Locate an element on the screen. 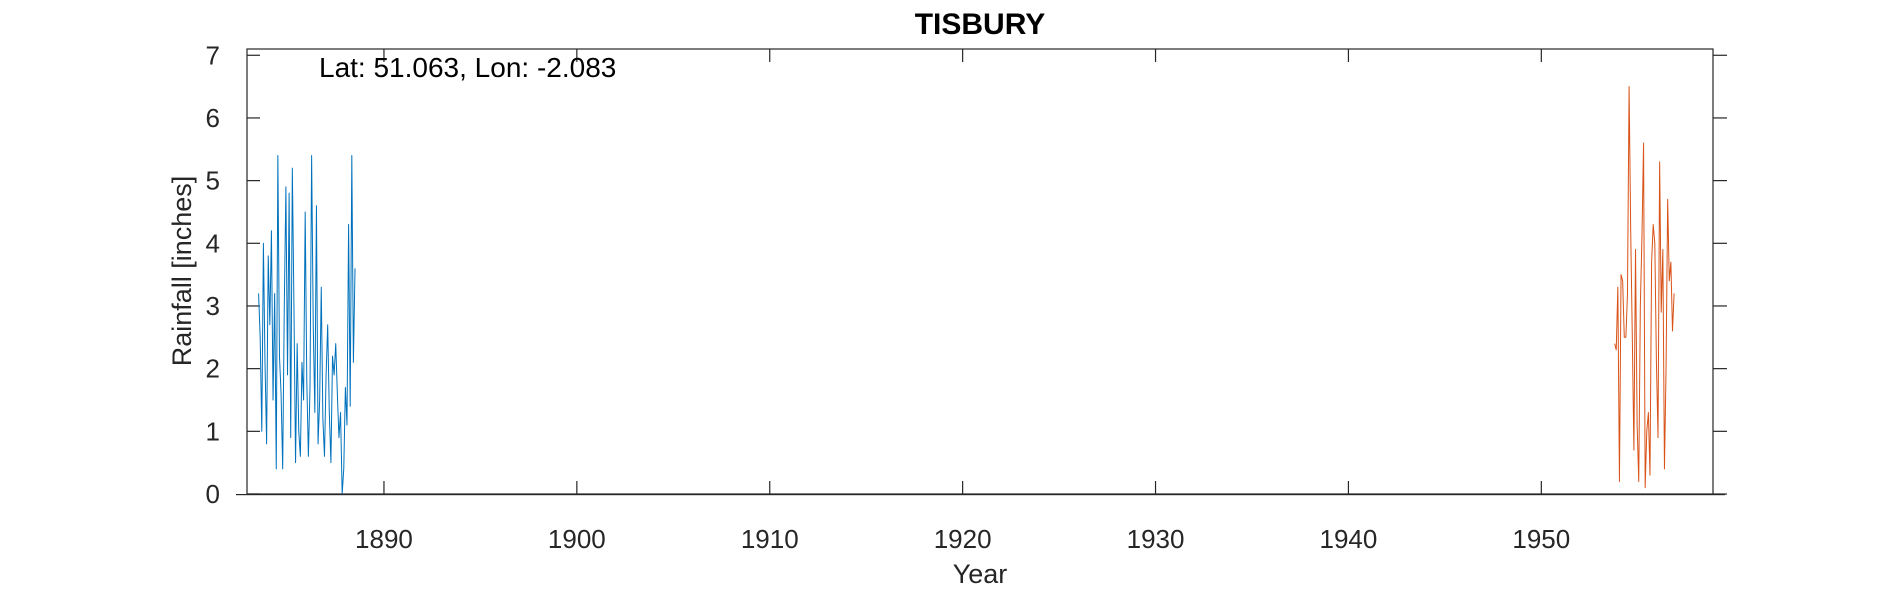 The height and width of the screenshot is (591, 1890). y-tick-label: 3 is located at coordinates (213, 306).